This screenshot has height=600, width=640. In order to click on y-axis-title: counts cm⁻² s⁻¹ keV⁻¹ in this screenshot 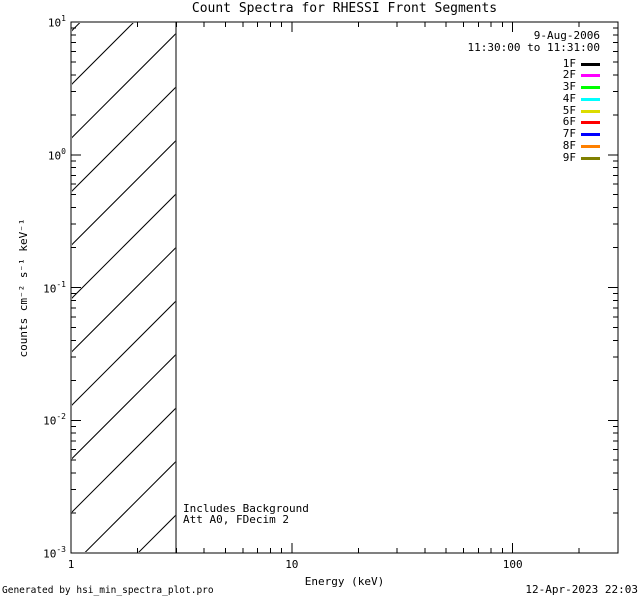, I will do `click(23, 288)`.